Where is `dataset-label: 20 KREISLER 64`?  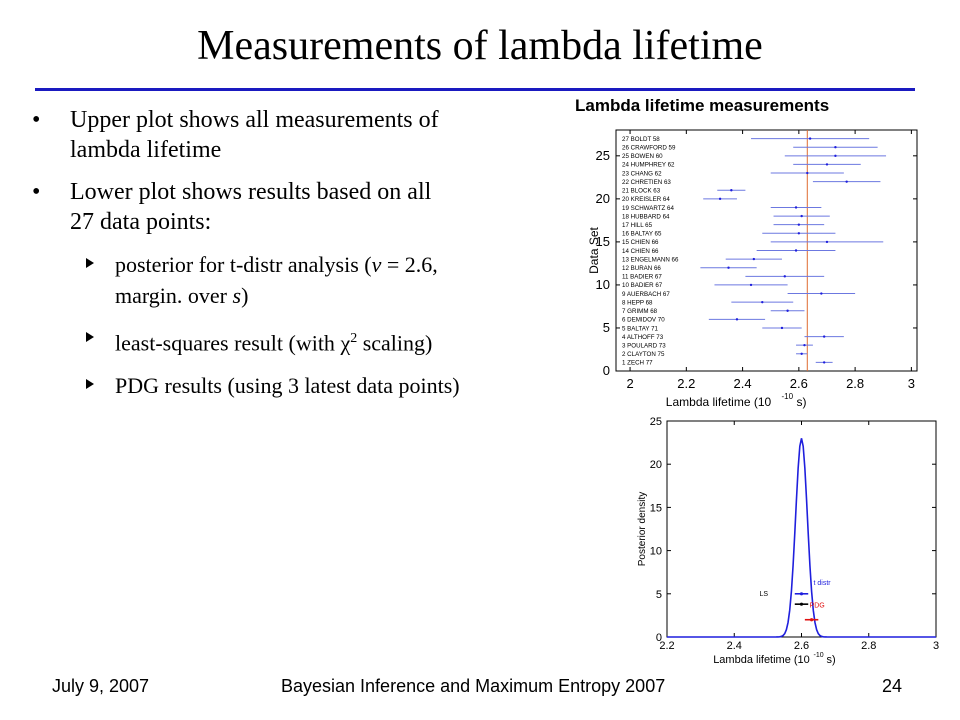 dataset-label: 20 KREISLER 64 is located at coordinates (646, 199).